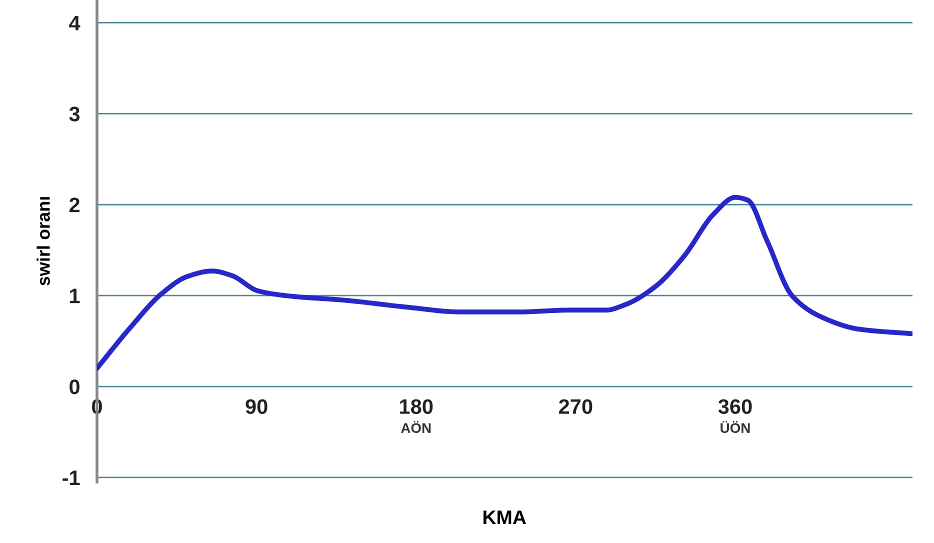 Image resolution: width=934 pixels, height=543 pixels. What do you see at coordinates (575, 406) in the screenshot?
I see `x-tick-label: 270` at bounding box center [575, 406].